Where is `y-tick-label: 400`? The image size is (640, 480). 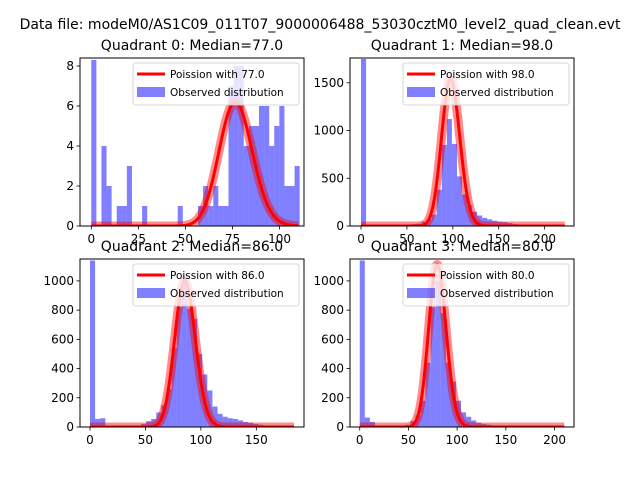
y-tick-label: 400 is located at coordinates (332, 369).